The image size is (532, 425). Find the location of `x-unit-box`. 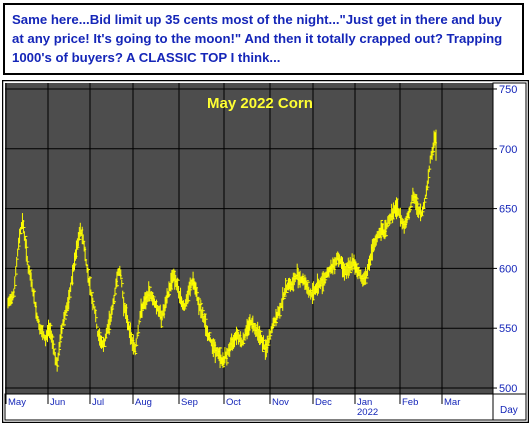

x-unit-box is located at coordinates (509, 407).